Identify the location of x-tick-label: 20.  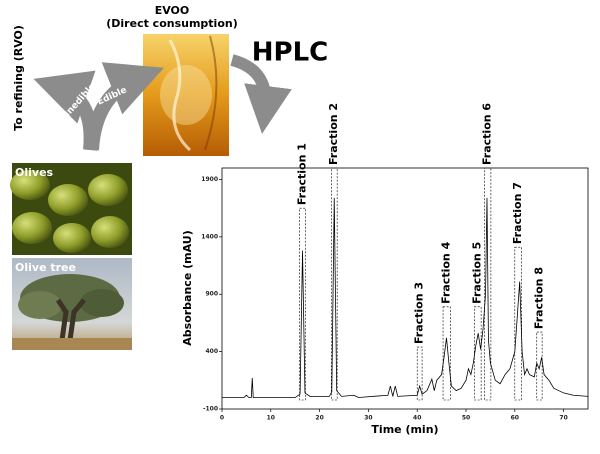
(319, 418).